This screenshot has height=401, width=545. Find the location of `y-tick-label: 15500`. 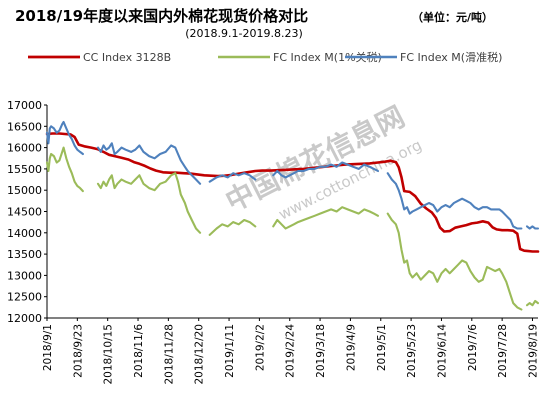

y-tick-label: 15500 is located at coordinates (24, 169).